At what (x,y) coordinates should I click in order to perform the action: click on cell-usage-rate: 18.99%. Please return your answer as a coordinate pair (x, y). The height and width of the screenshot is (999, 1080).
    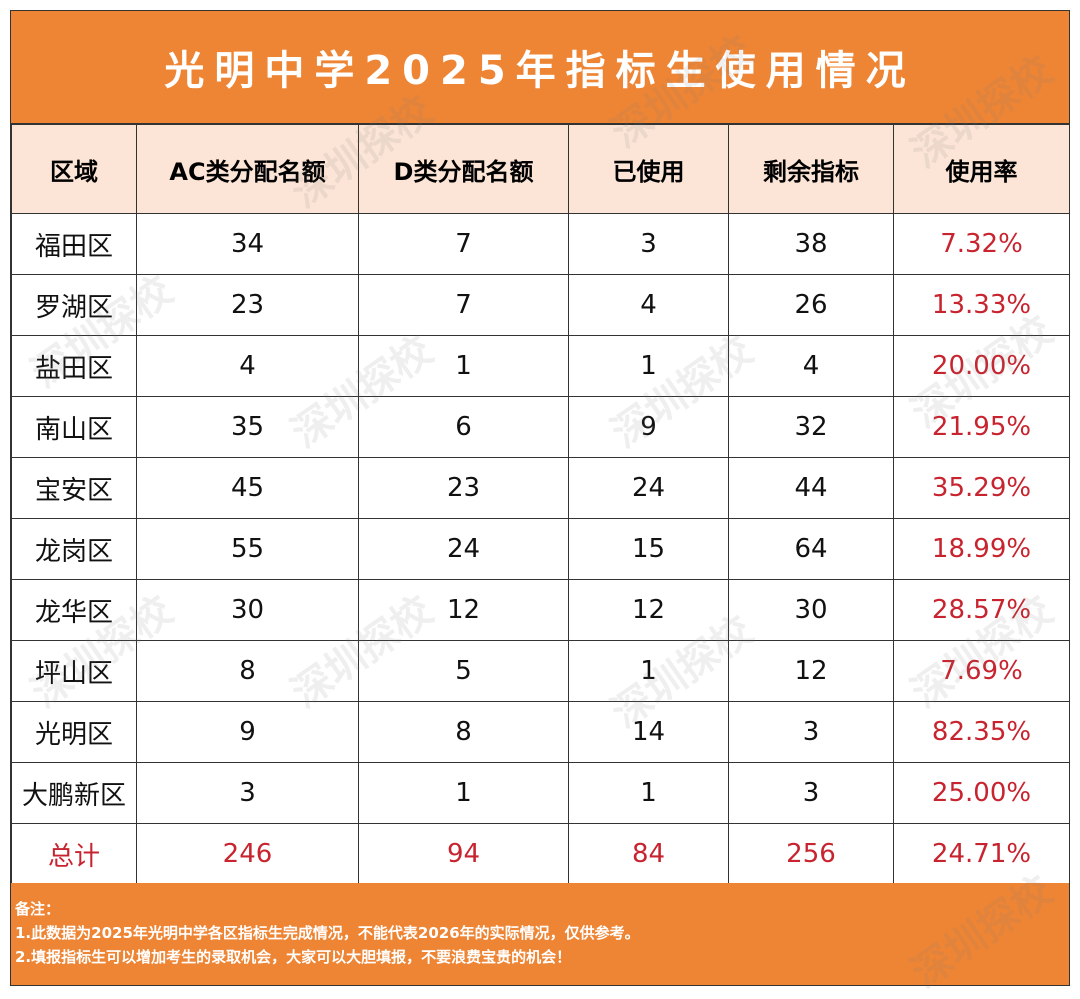
    Looking at the image, I should click on (981, 549).